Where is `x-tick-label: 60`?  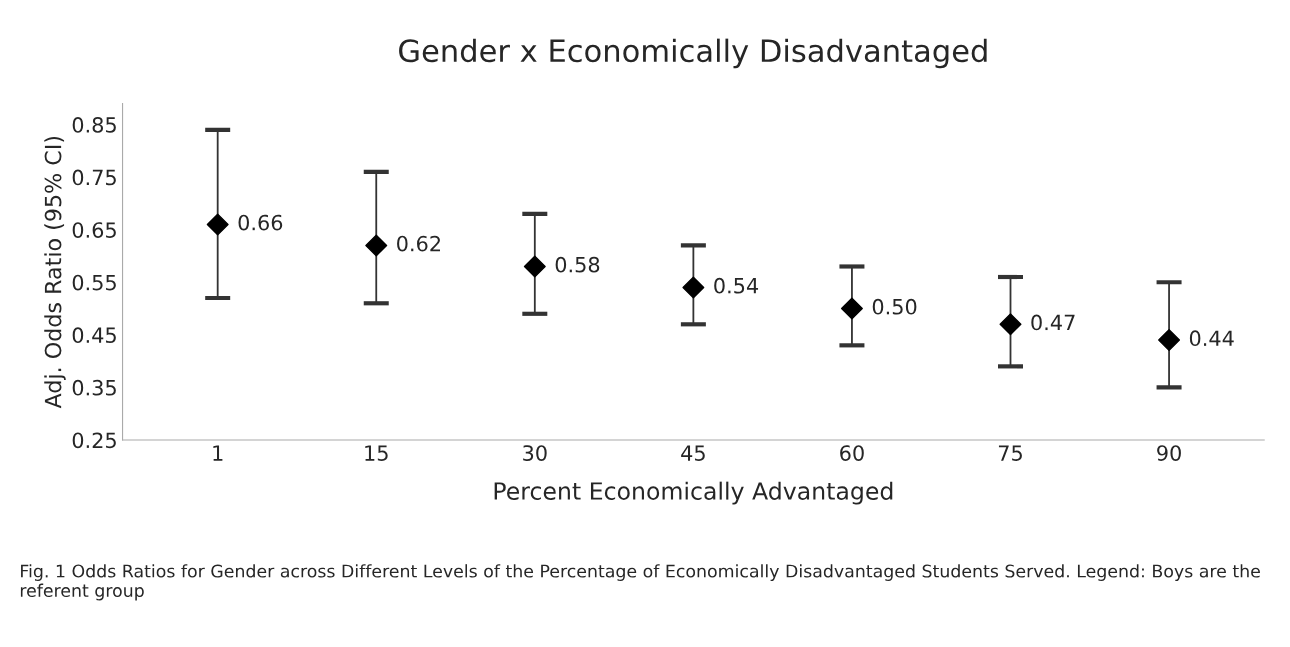 x-tick-label: 60 is located at coordinates (852, 453).